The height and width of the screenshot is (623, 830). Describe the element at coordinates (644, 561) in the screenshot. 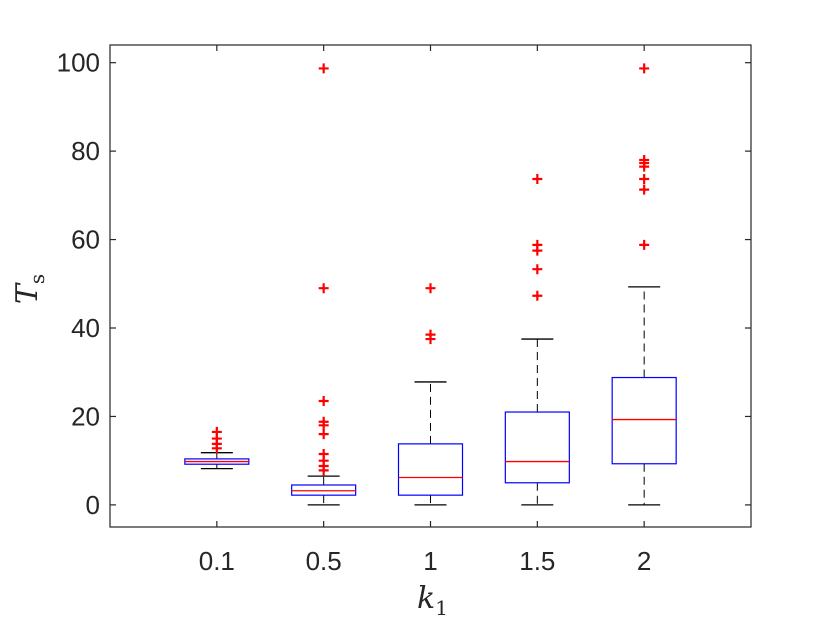

I see `x-tick-label: 2` at that location.